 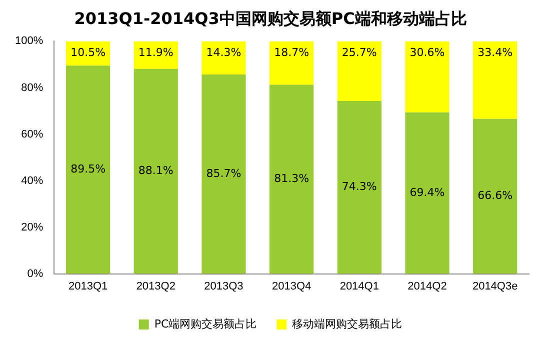 What do you see at coordinates (88, 53) in the screenshot?
I see `data-label: 10.5%` at bounding box center [88, 53].